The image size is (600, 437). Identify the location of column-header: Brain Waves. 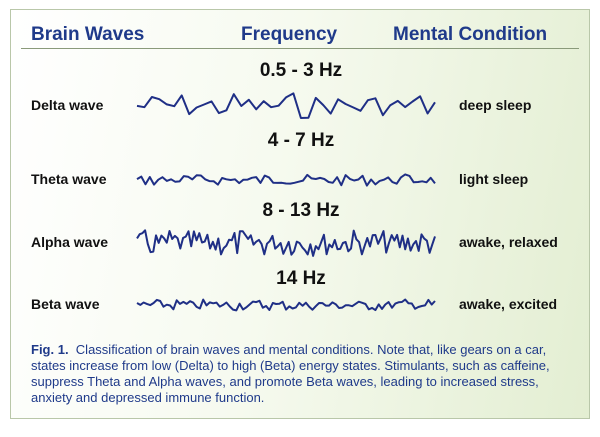
(88, 34).